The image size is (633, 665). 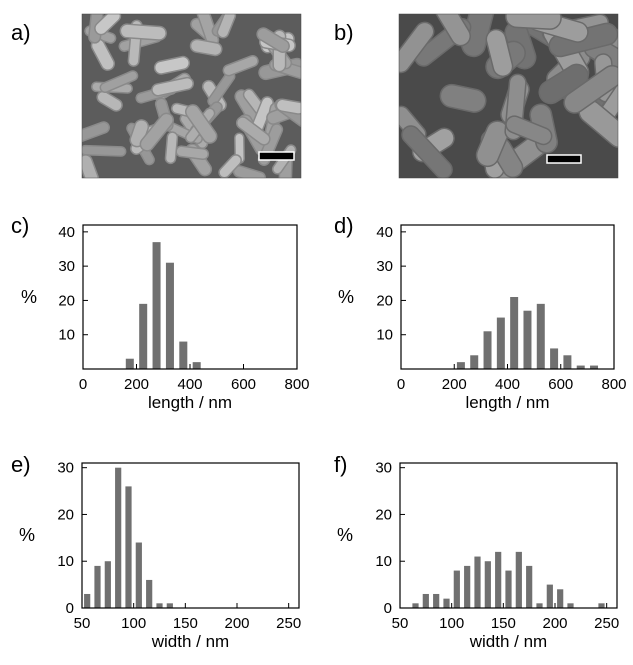 I want to click on sem-b-frame, so click(x=508, y=96).